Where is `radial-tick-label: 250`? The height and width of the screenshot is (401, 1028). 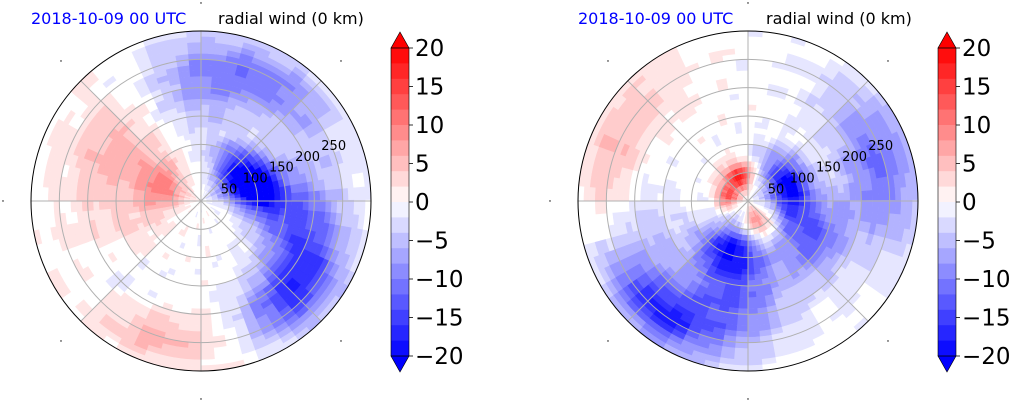
radial-tick-label: 250 is located at coordinates (880, 146).